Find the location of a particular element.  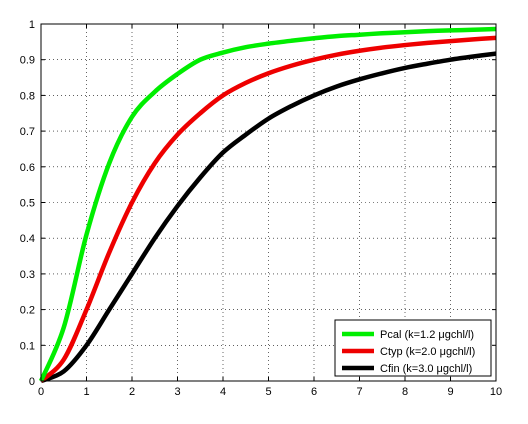

y-tick-label: 1 is located at coordinates (32, 25).